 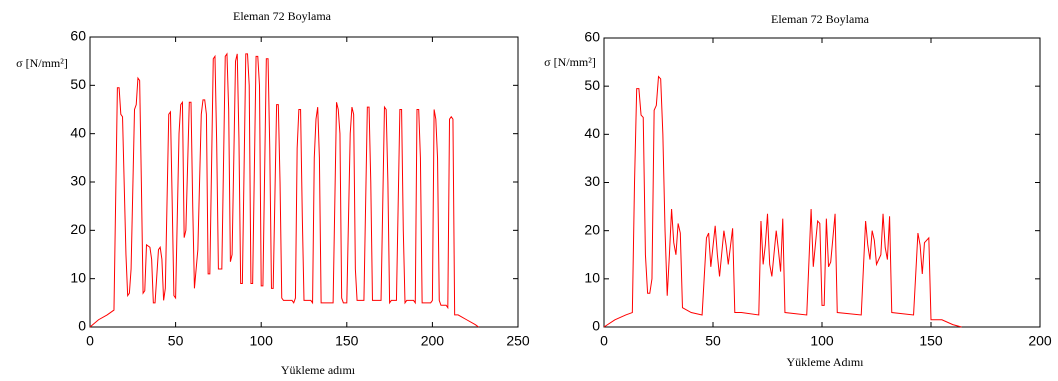 I want to click on x-axis-label: Yükleme Adımı, so click(x=826, y=362).